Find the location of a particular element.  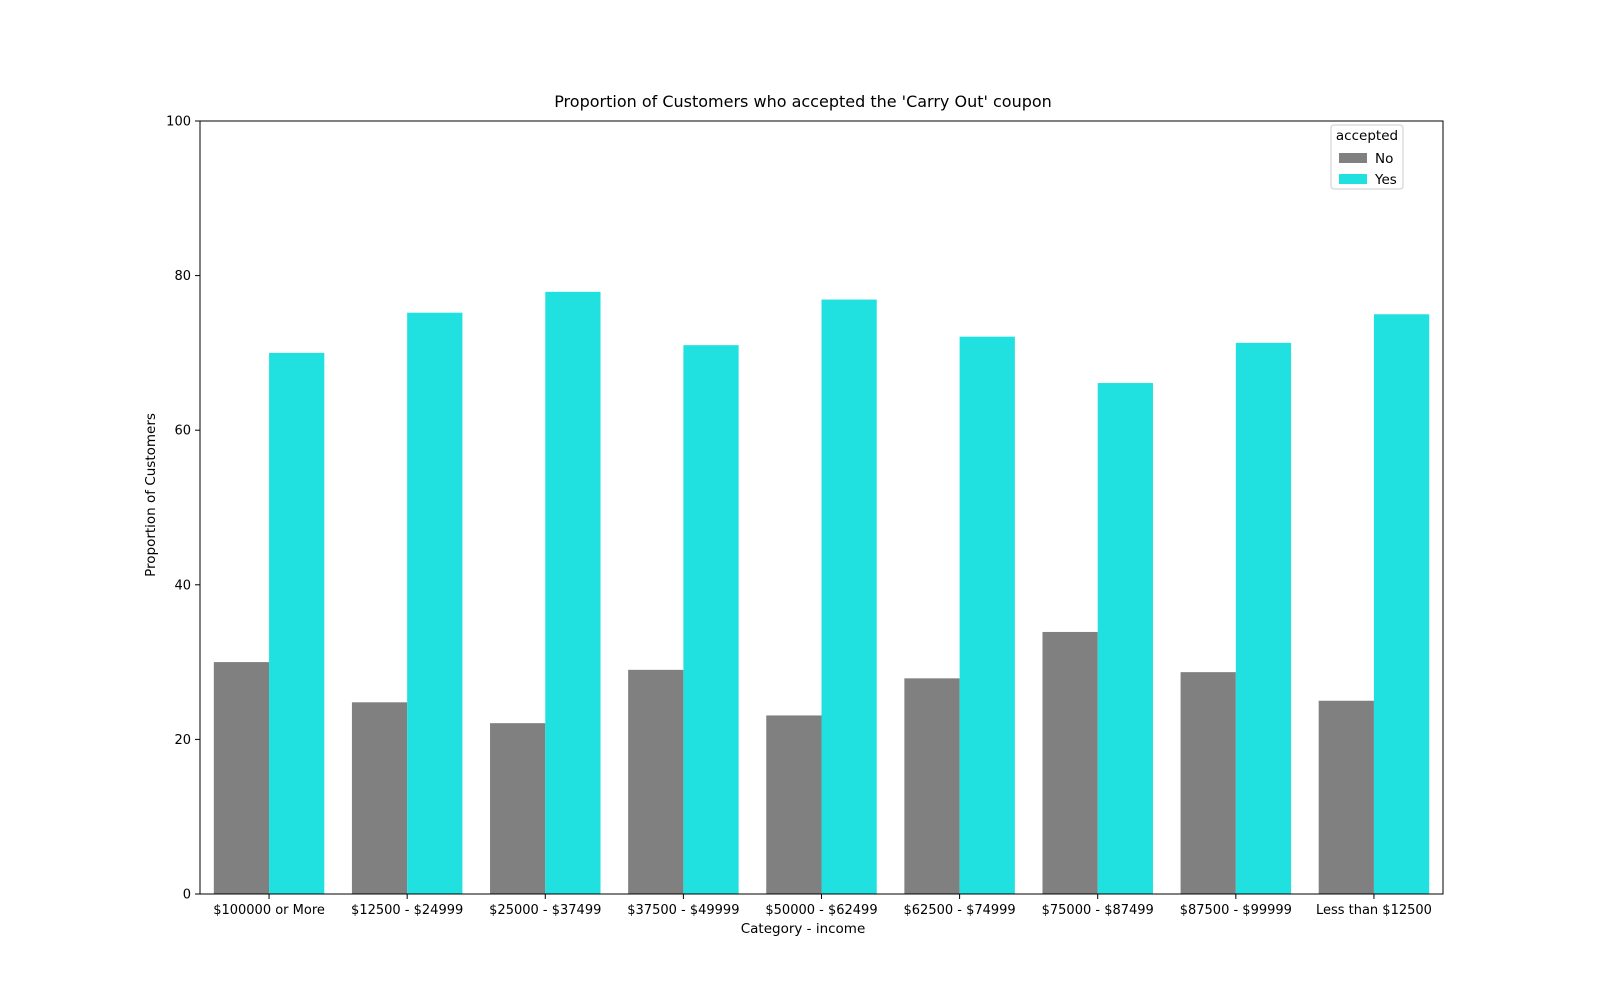

x-tick-label: $87500 - $99999 is located at coordinates (1236, 910).